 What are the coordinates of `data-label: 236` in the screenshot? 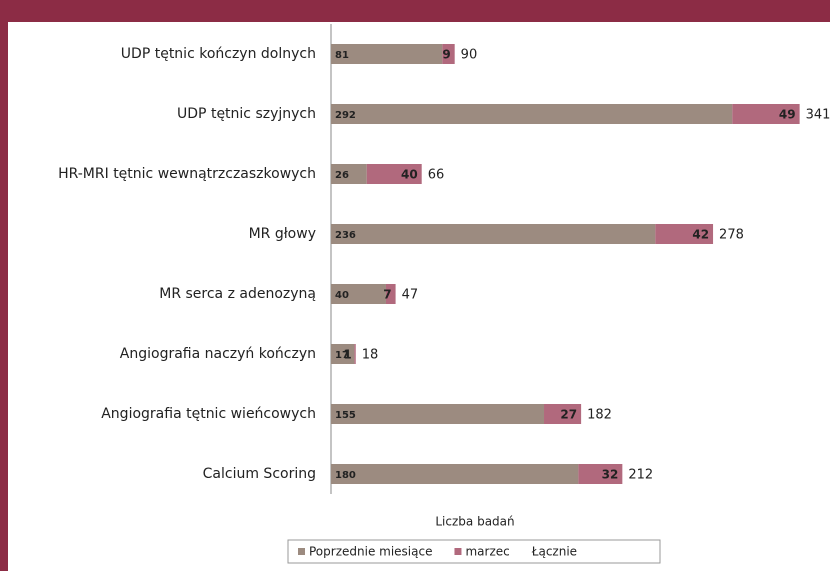 It's located at (345, 235).